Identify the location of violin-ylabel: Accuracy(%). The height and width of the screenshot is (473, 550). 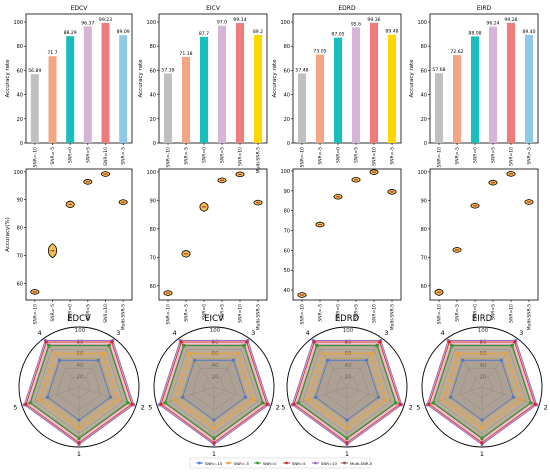
(8, 234).